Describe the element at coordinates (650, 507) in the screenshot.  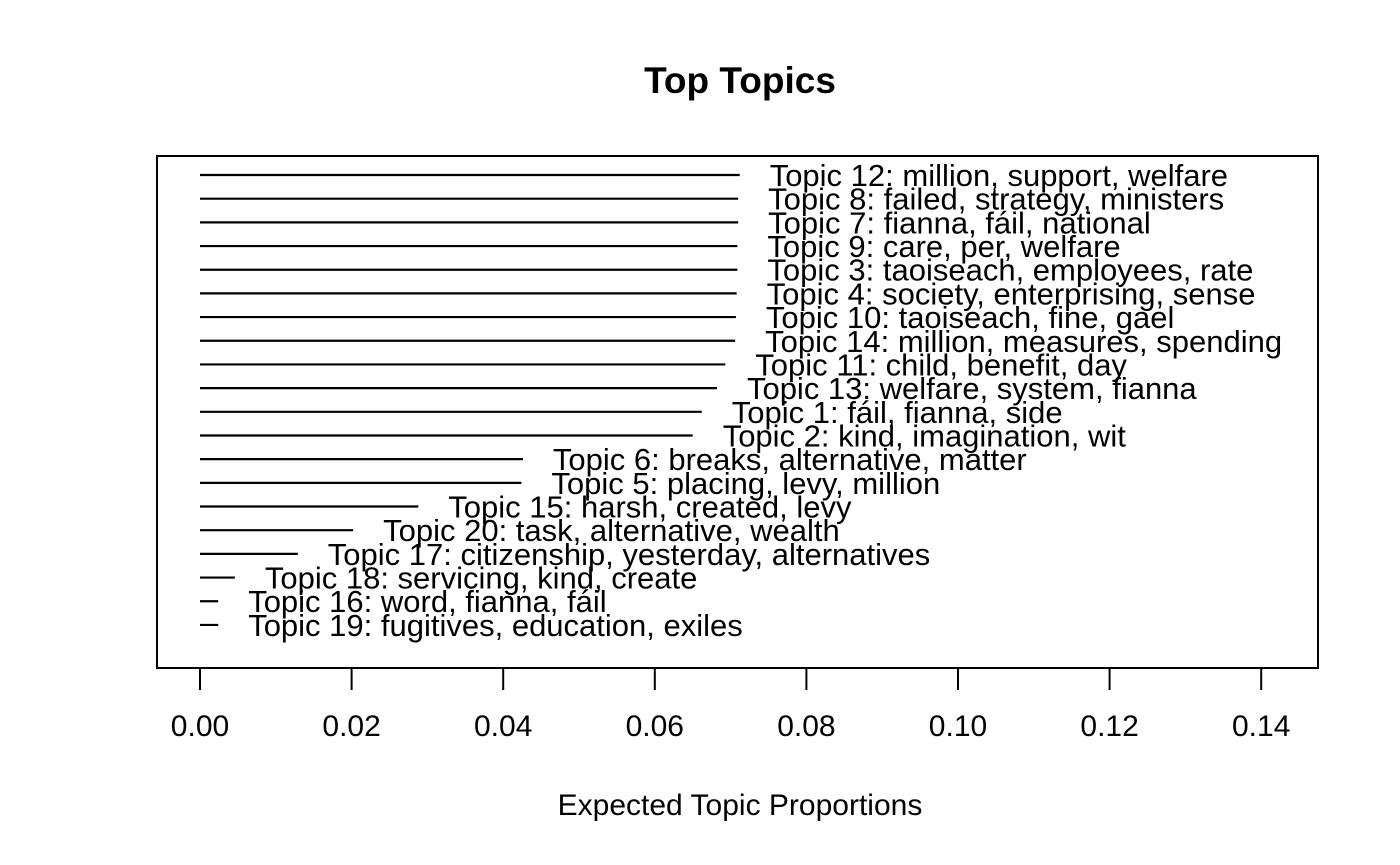
I see `topic-label: Topic 15: harsh, created, levy` at that location.